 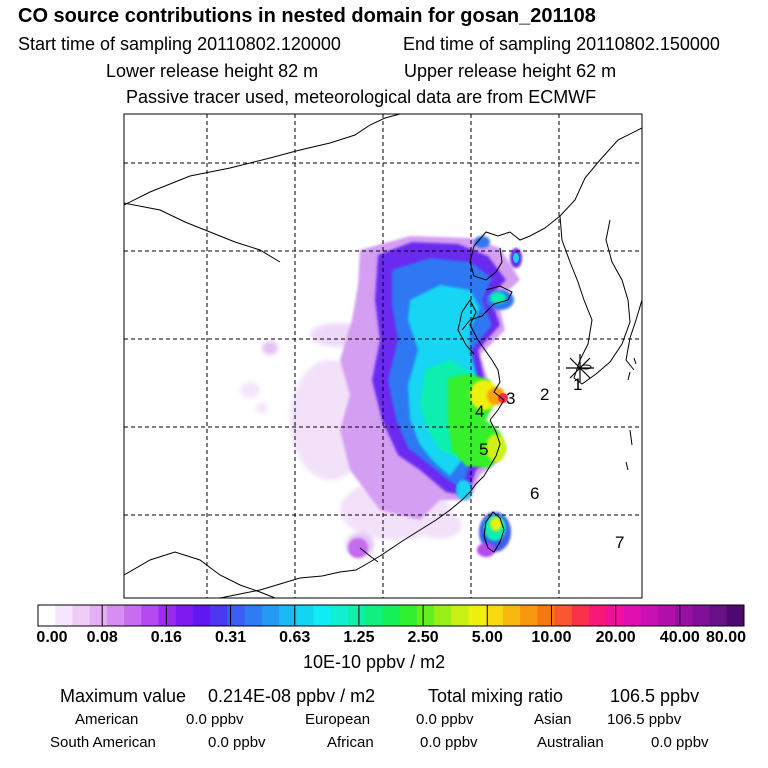 What do you see at coordinates (123, 696) in the screenshot?
I see `max-value-label: Maximum value` at bounding box center [123, 696].